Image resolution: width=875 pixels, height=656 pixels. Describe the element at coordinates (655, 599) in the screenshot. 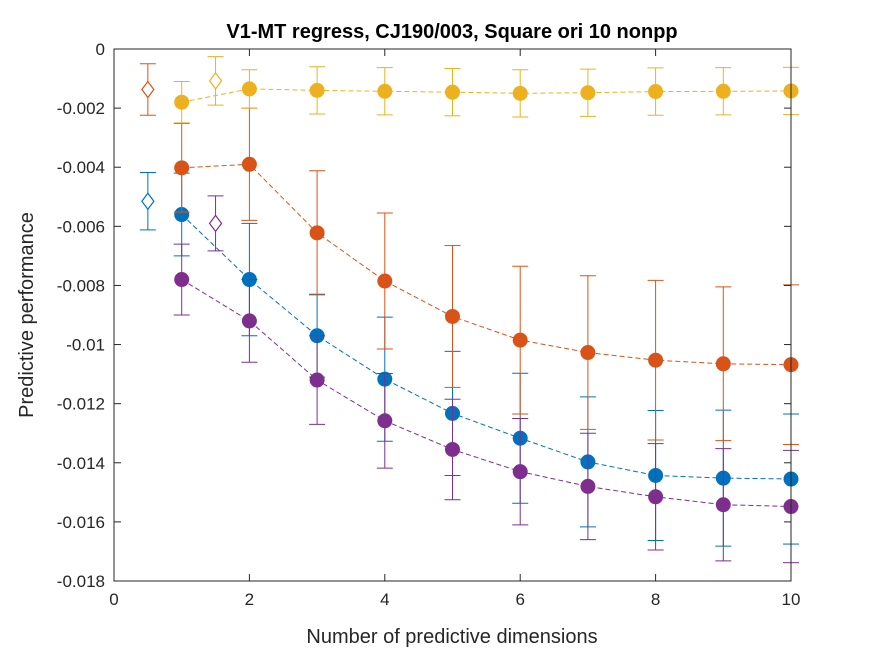

I see `x-tick-label: 8` at that location.